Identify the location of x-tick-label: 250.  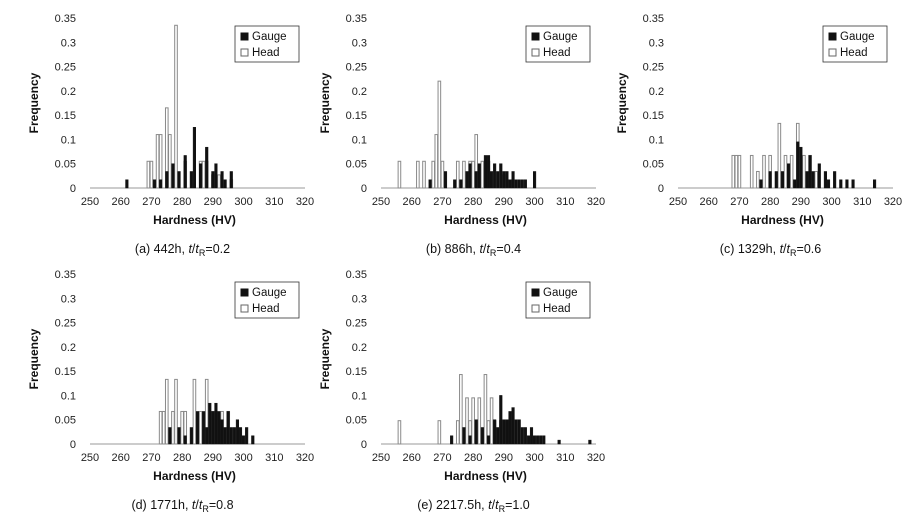
(90, 202).